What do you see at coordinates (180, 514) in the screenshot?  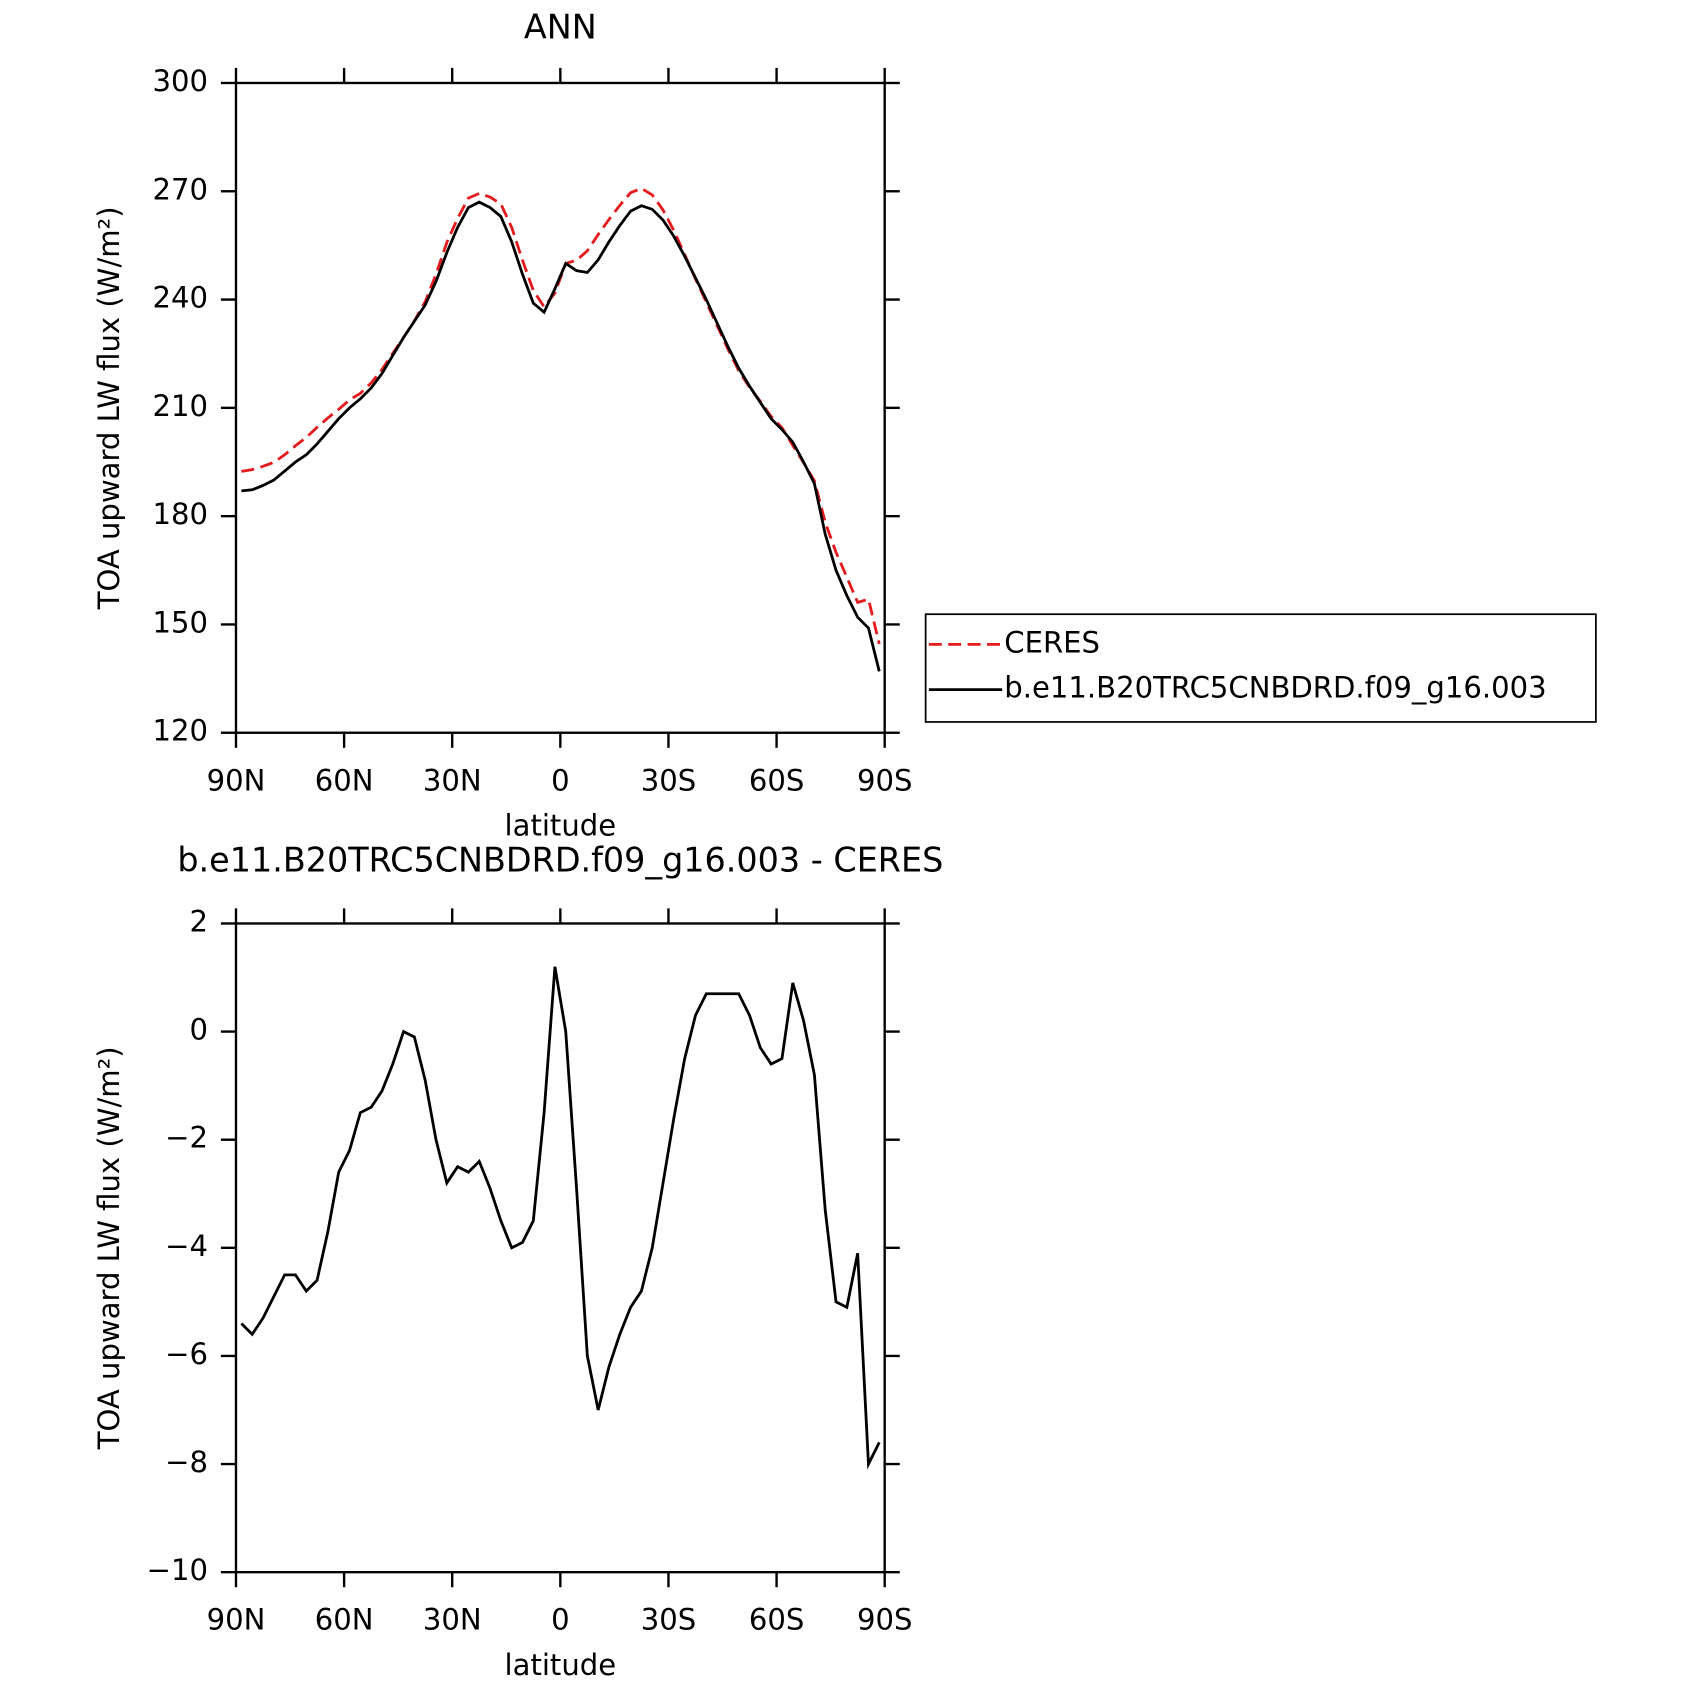 I see `y-tick-label: 180` at bounding box center [180, 514].